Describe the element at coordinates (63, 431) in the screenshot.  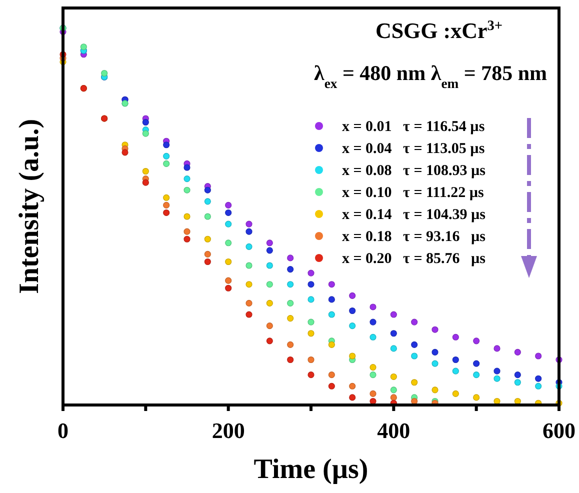
I see `x-tick-label: 0` at that location.